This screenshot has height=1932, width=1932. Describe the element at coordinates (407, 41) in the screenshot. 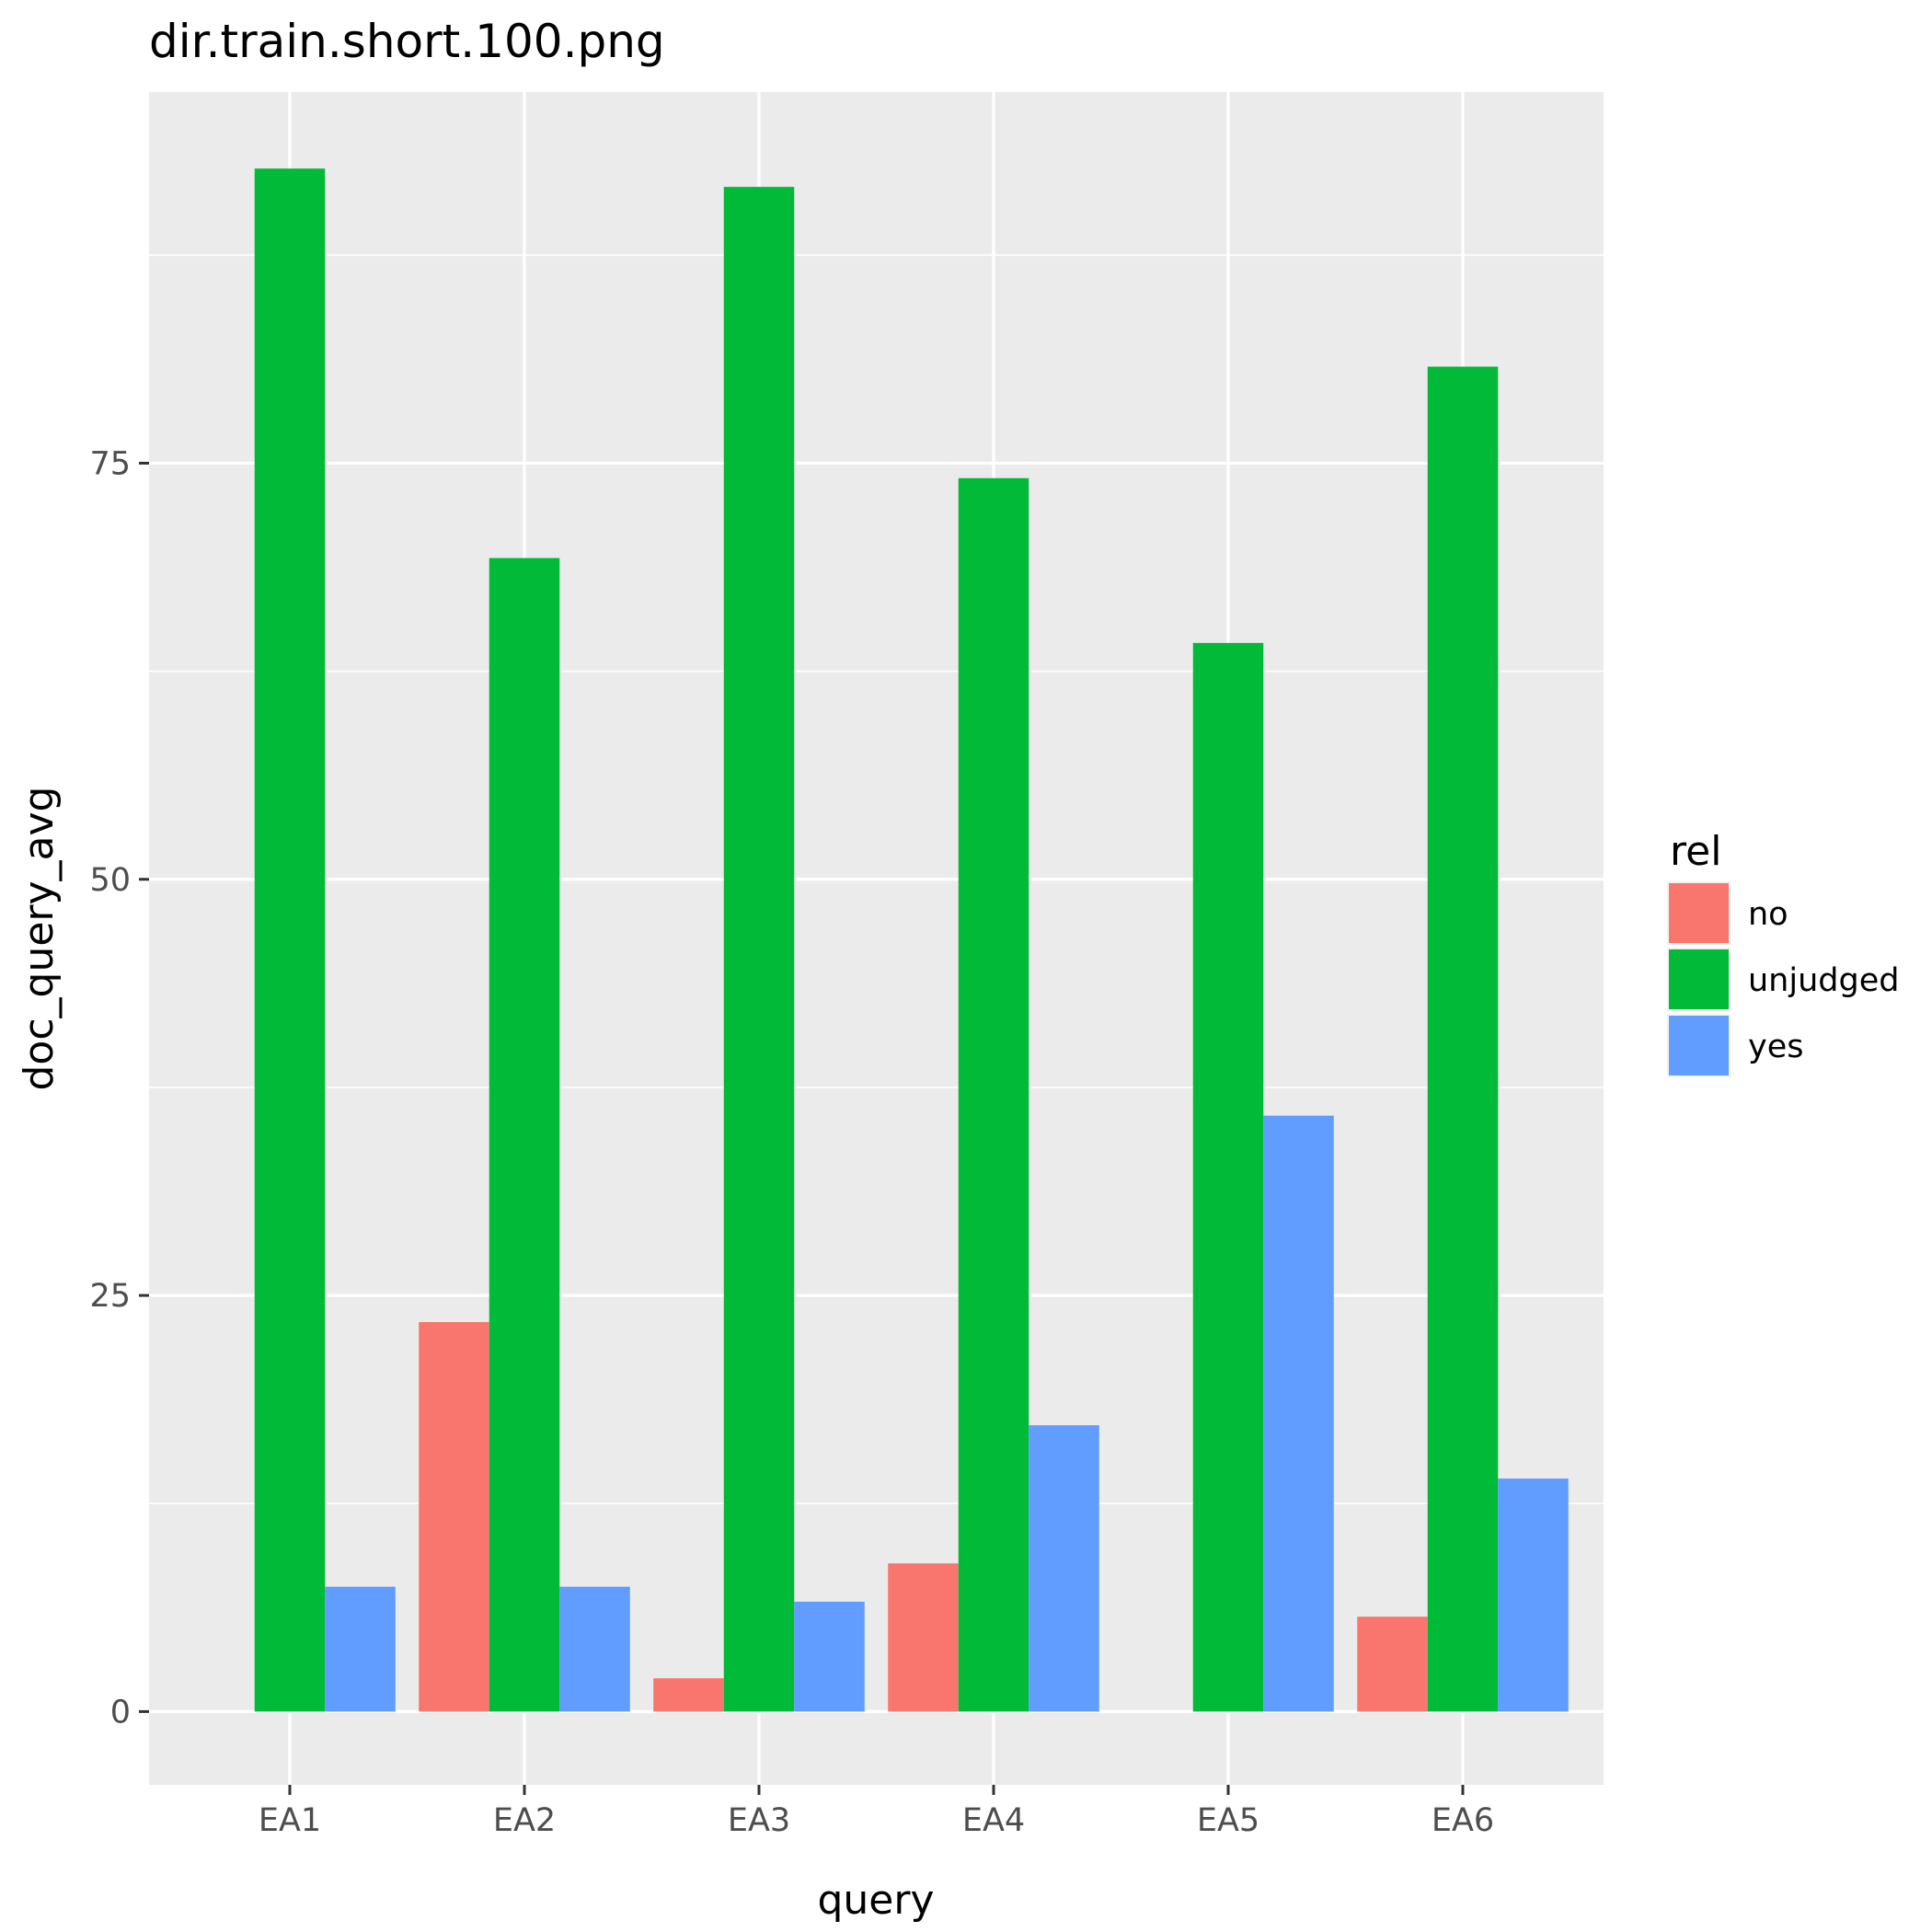

I see `chart-title: dir.train.short.100.png` at that location.